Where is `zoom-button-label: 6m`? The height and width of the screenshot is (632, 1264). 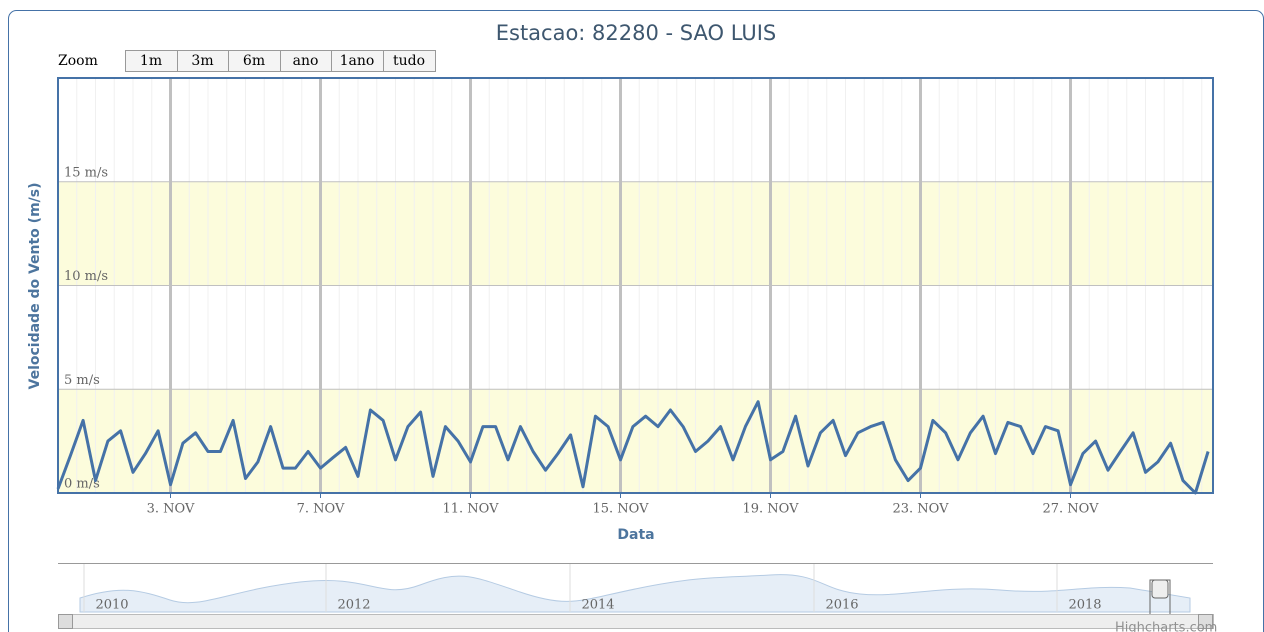 zoom-button-label: 6m is located at coordinates (254, 61).